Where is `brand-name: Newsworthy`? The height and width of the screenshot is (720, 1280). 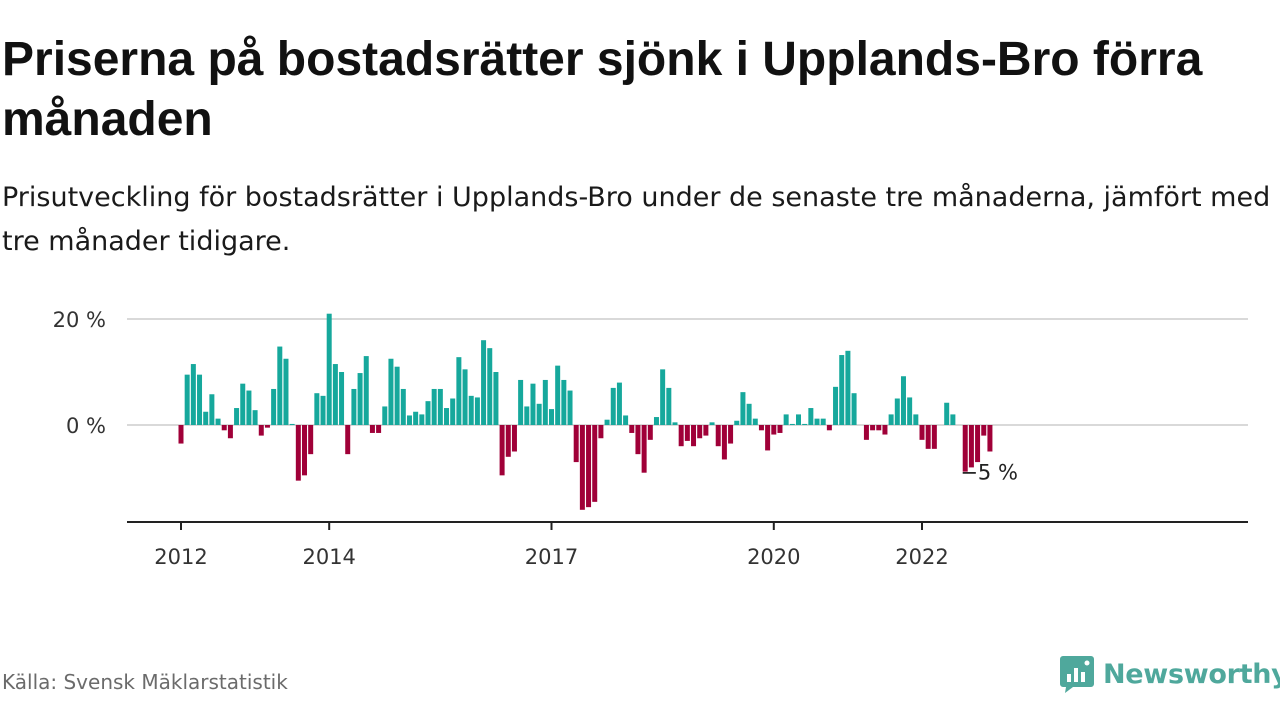
brand-name: Newsworthy is located at coordinates (1191, 674).